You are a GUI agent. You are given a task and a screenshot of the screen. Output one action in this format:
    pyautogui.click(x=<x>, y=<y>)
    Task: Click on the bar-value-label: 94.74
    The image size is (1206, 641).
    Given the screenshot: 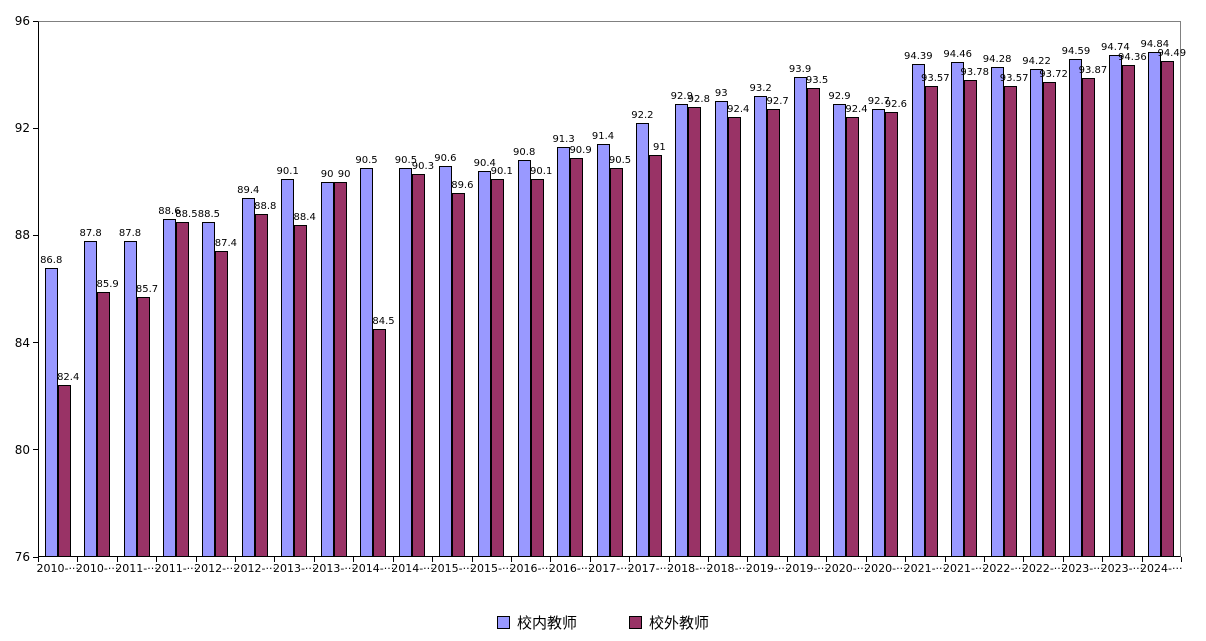 What is the action you would take?
    pyautogui.click(x=1115, y=47)
    